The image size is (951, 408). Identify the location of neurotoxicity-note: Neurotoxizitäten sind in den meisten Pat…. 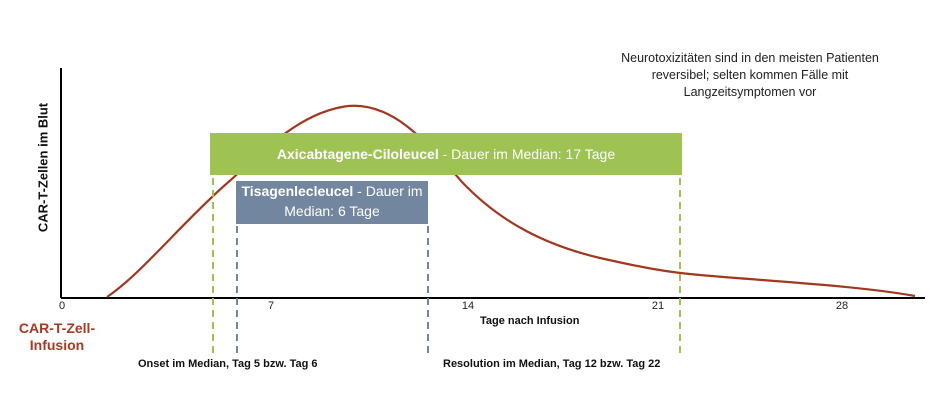
(750, 75).